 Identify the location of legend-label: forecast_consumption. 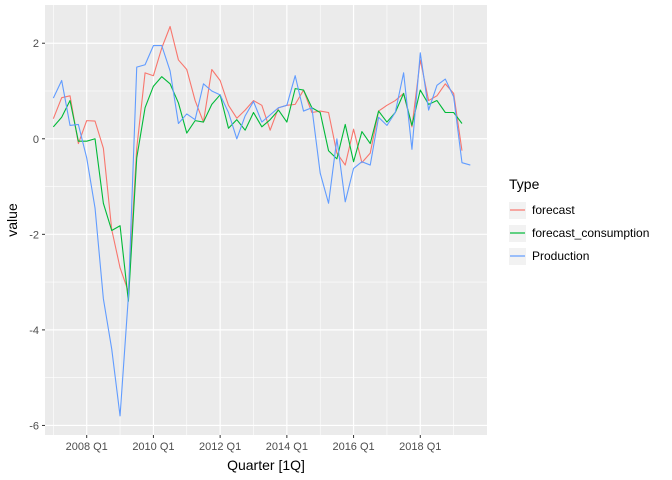
(590, 233).